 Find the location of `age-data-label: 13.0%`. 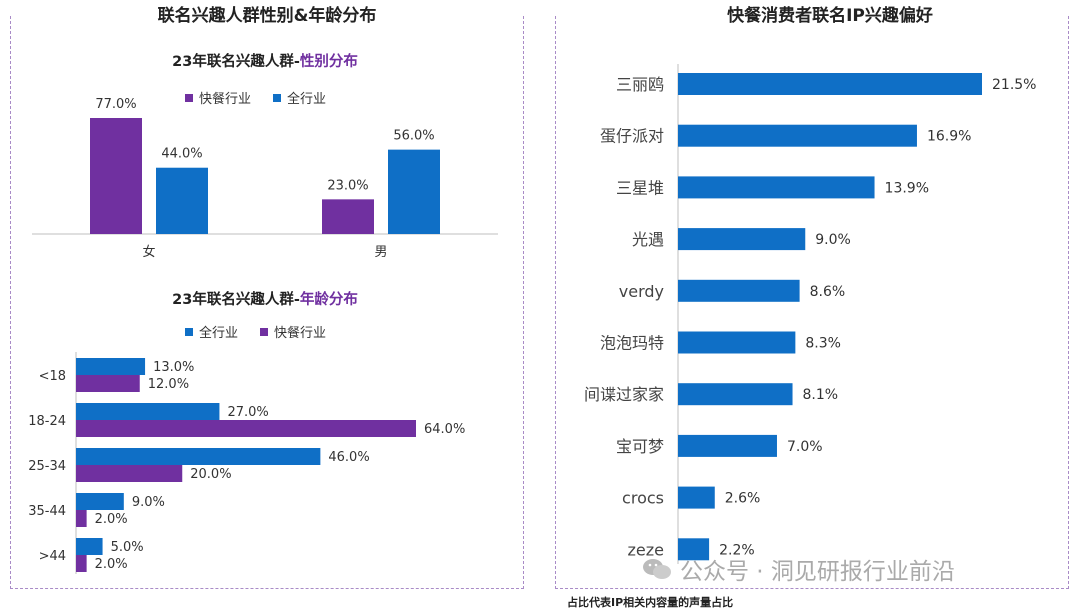

age-data-label: 13.0% is located at coordinates (173, 367).